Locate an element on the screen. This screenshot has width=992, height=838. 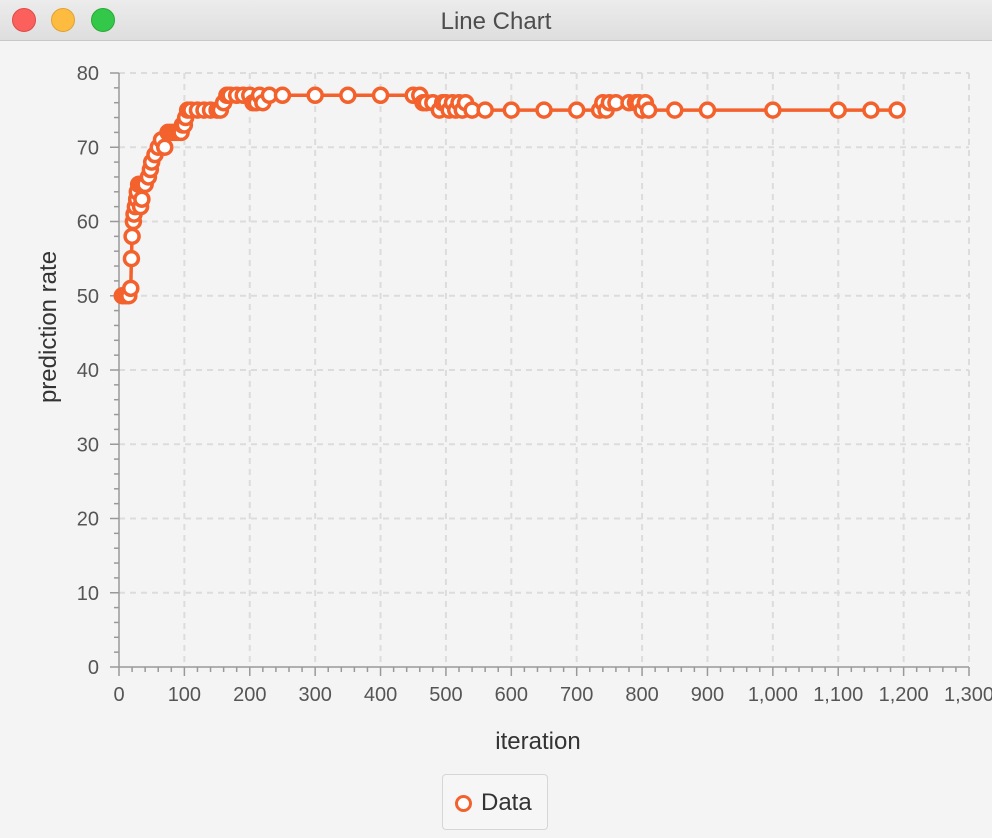
minimize-window-button is located at coordinates (63, 20).